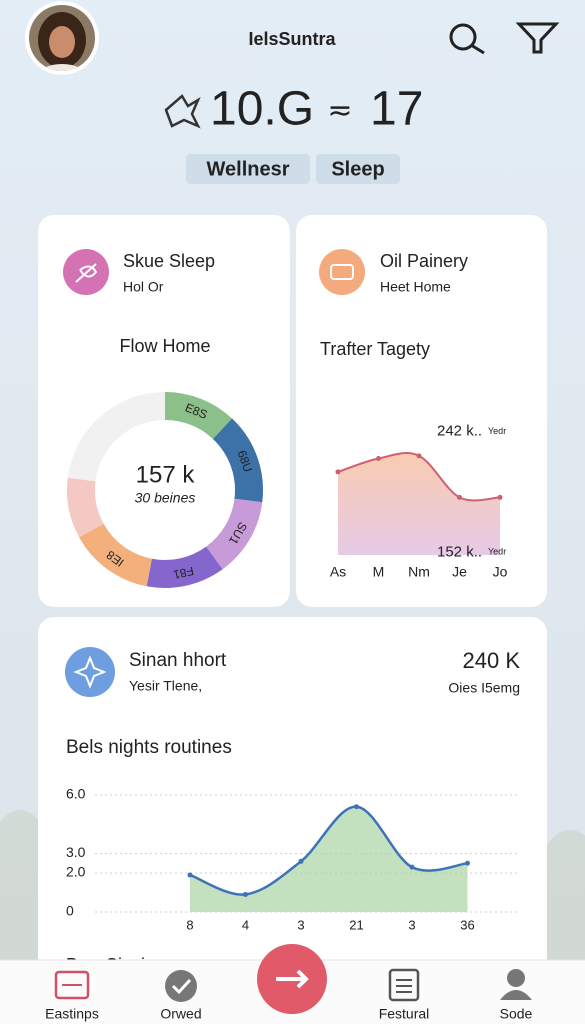 Image resolution: width=585 pixels, height=1024 pixels. What do you see at coordinates (477, 49) in the screenshot?
I see `search-icon-handle` at bounding box center [477, 49].